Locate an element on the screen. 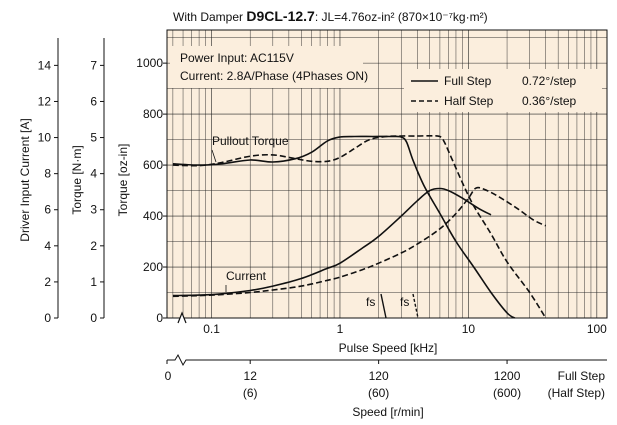 The image size is (617, 425). y-tick-label-oz-in: 1000 is located at coordinates (149, 63).